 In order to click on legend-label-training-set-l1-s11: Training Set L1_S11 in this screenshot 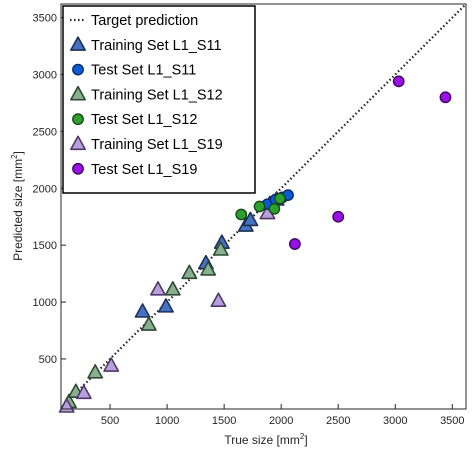, I will do `click(156, 46)`.